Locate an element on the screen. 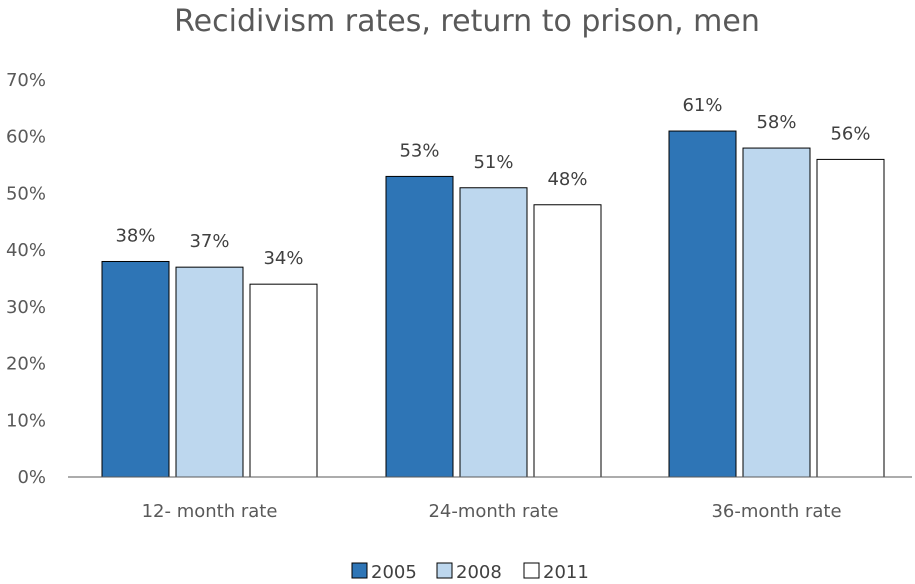 This screenshot has width=915, height=584. category-labels: 12- month rate 24-month rate 36-month rate is located at coordinates (492, 511).